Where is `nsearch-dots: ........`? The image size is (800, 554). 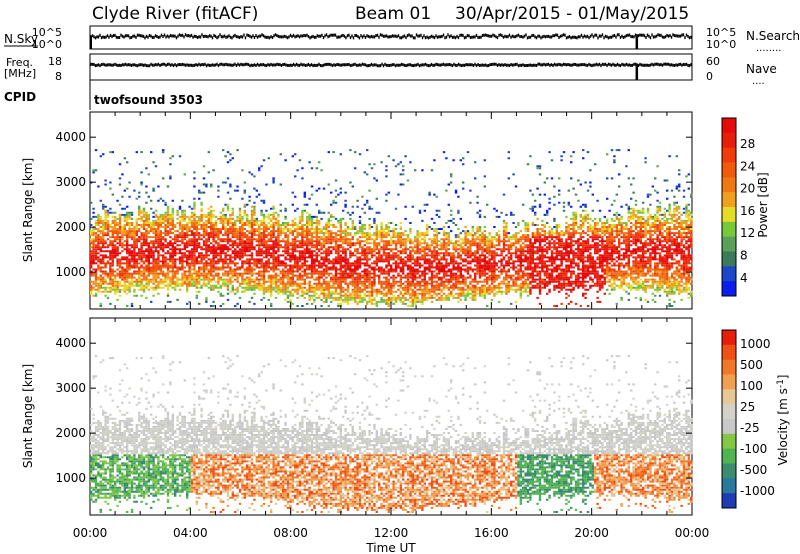
nsearch-dots: ........ is located at coordinates (768, 48).